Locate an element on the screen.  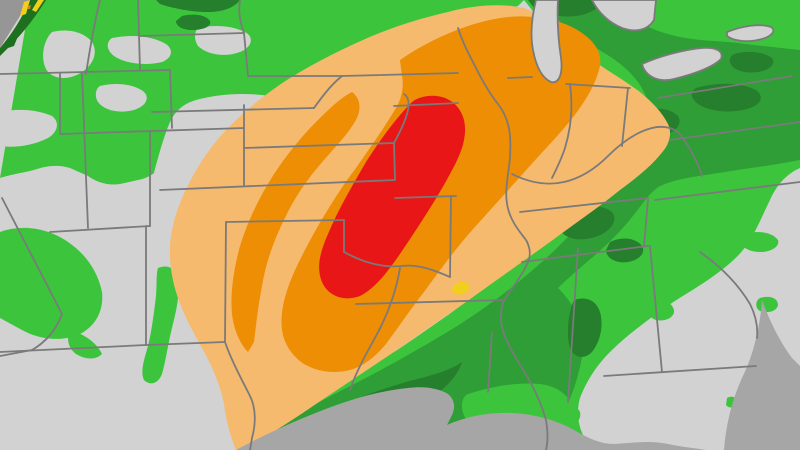
gulf-of-mexico-ocean is located at coordinates (471, 418).